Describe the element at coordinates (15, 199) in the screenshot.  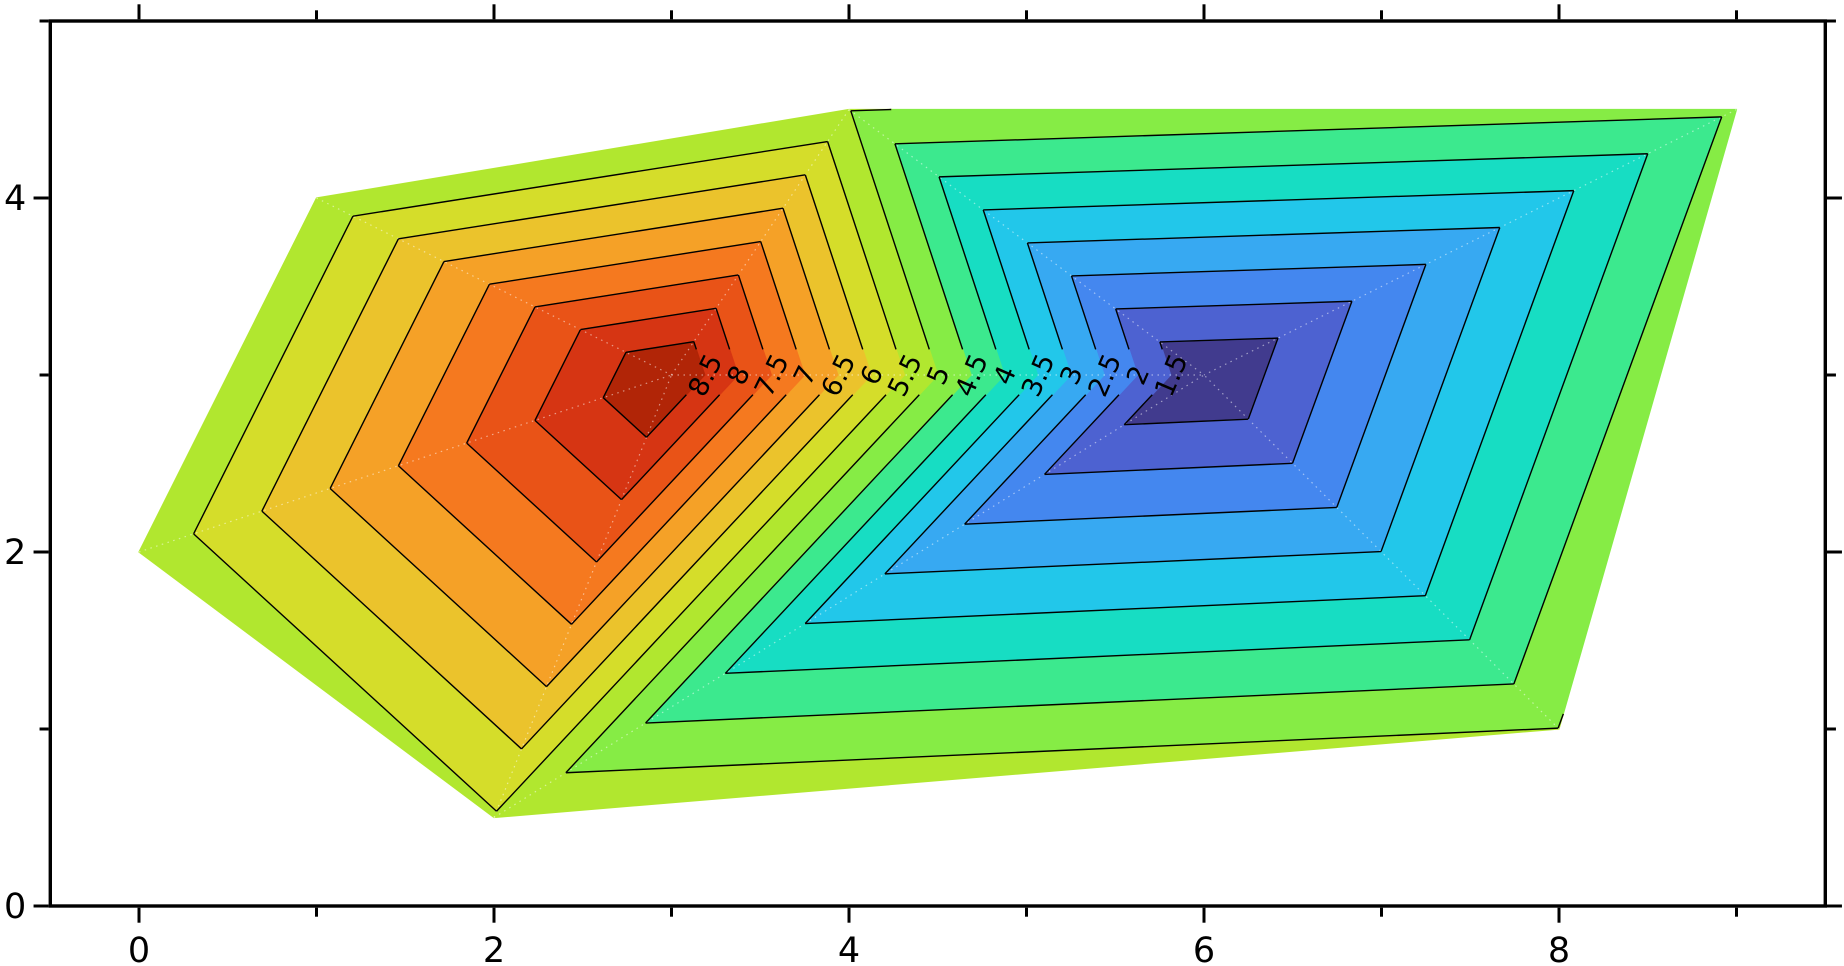
I see `y-tick-label: 4` at that location.